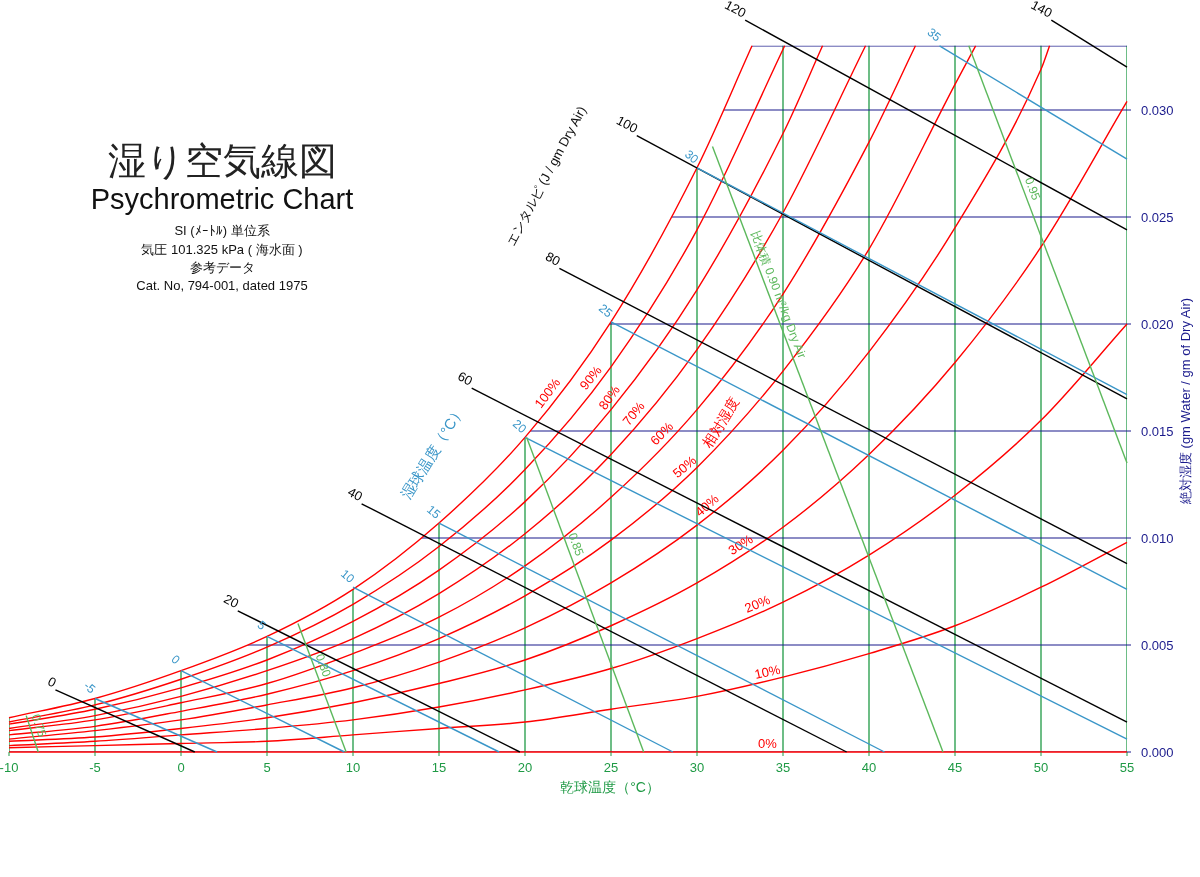 This screenshot has width=1200, height=877. What do you see at coordinates (1185, 401) in the screenshot?
I see `y-axis-title: 絶対湿度 (gm Water / gm of Dry Air)` at bounding box center [1185, 401].